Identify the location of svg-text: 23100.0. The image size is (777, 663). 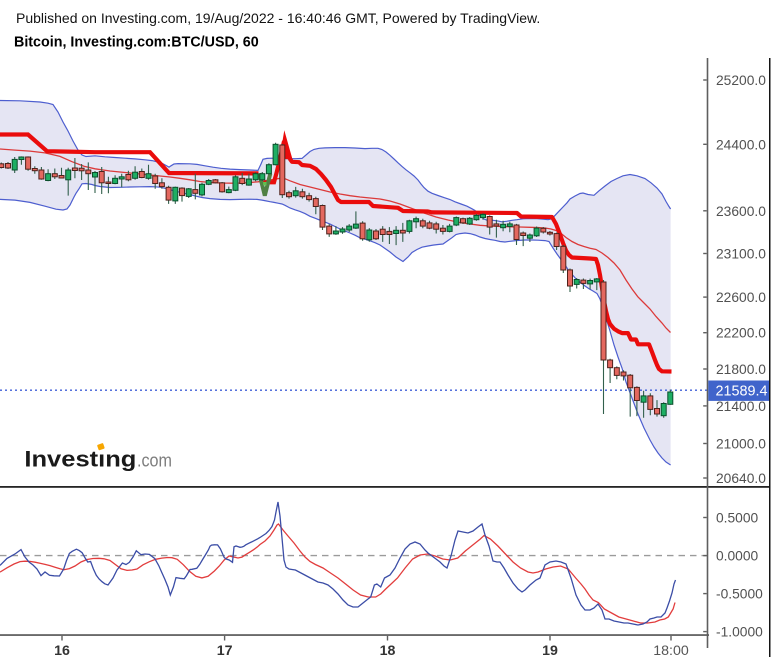
(741, 254).